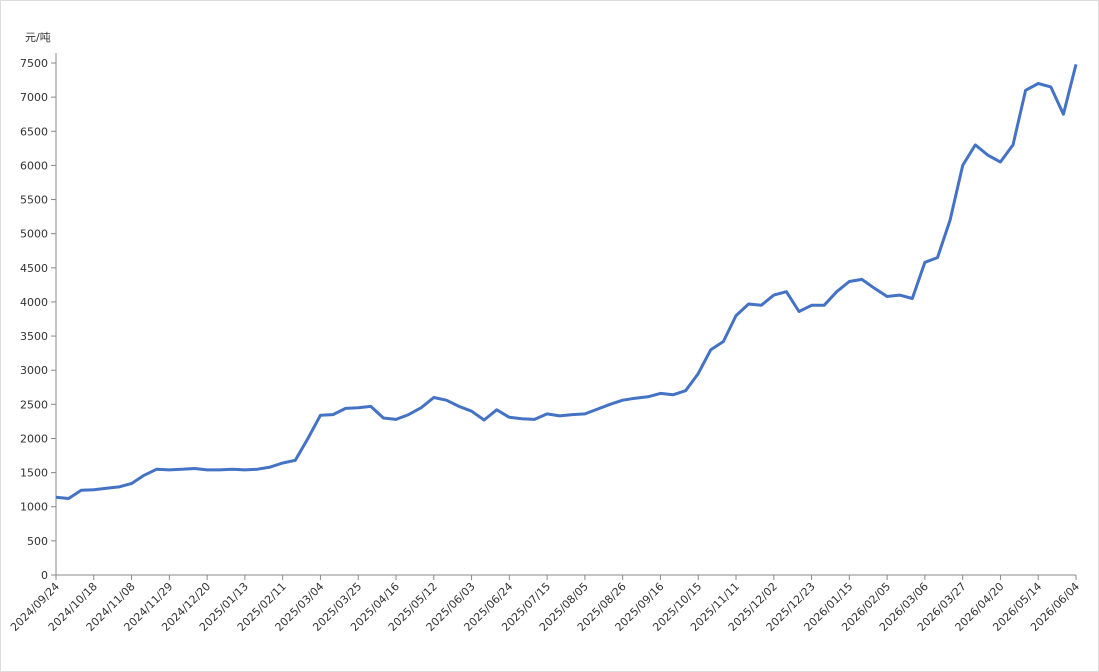 The width and height of the screenshot is (1099, 672). I want to click on y-tick-label: 0, so click(44, 575).